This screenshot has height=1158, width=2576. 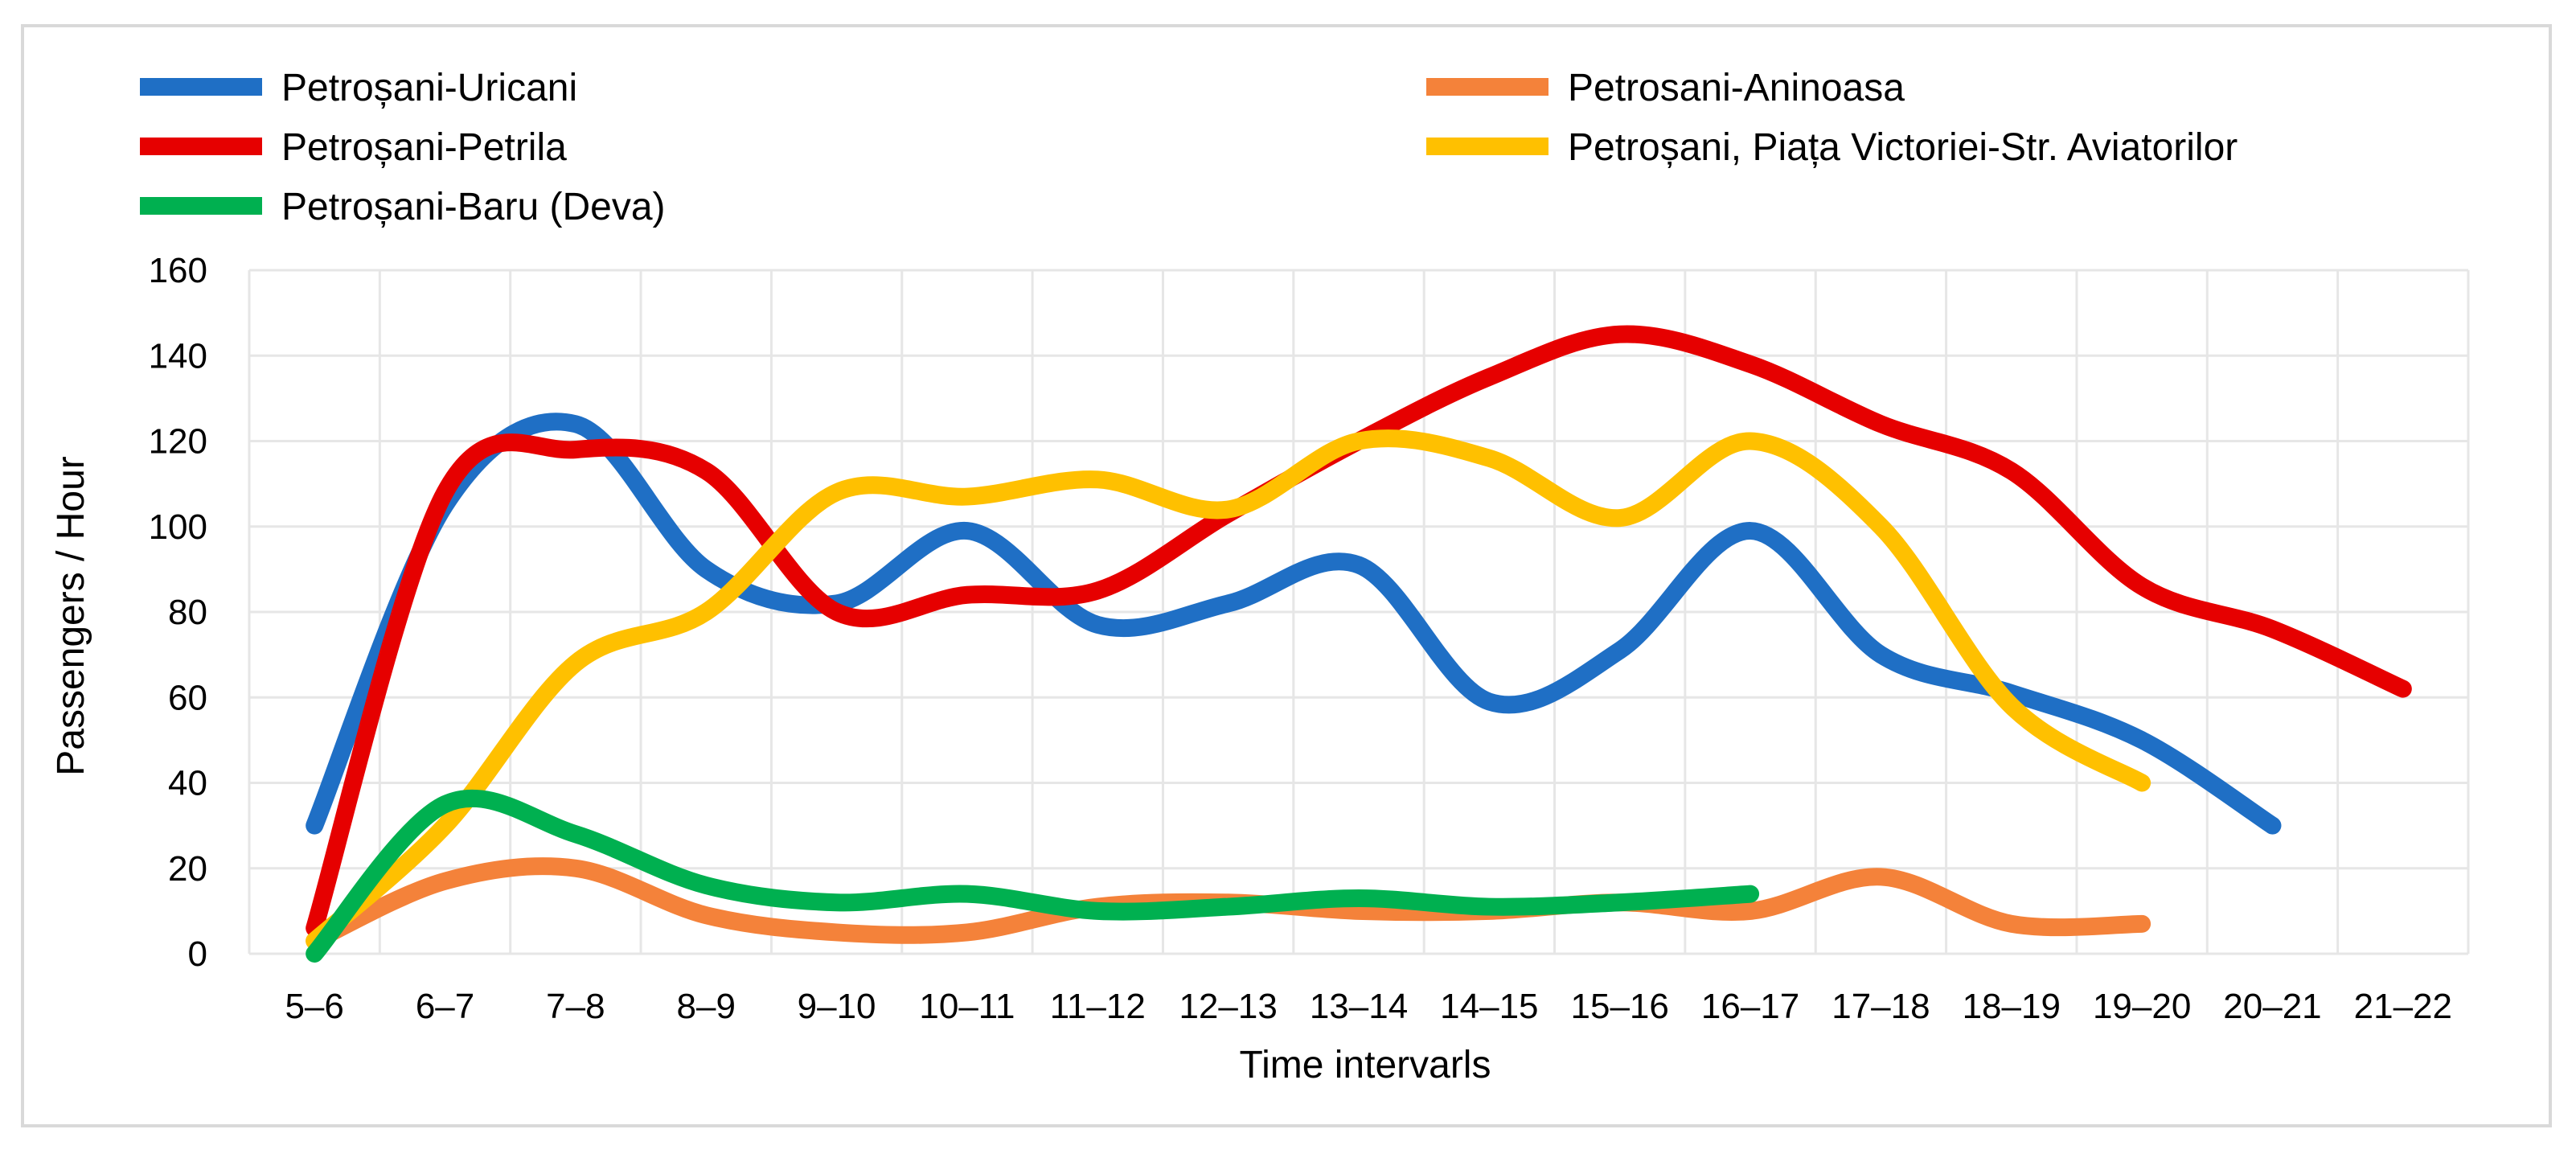 What do you see at coordinates (575, 1007) in the screenshot?
I see `x-tick-label: 7–8` at bounding box center [575, 1007].